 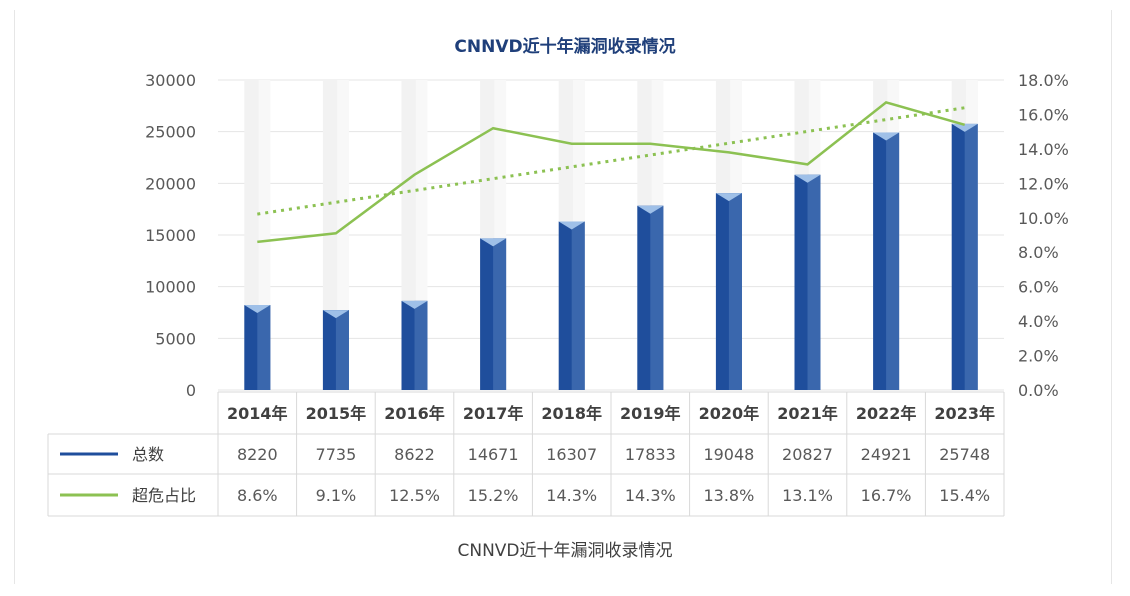 What do you see at coordinates (493, 454) in the screenshot?
I see `data-label: 14671` at bounding box center [493, 454].